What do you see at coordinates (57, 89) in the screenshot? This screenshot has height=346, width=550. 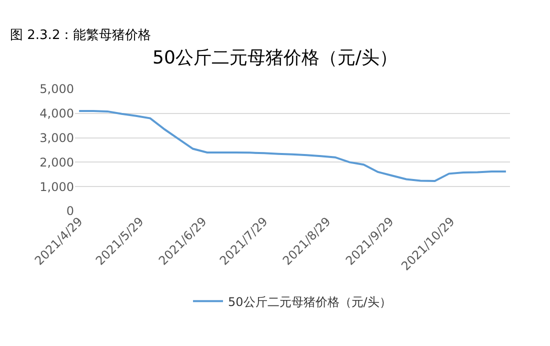 I see `y-tick-label: 5,000` at bounding box center [57, 89].